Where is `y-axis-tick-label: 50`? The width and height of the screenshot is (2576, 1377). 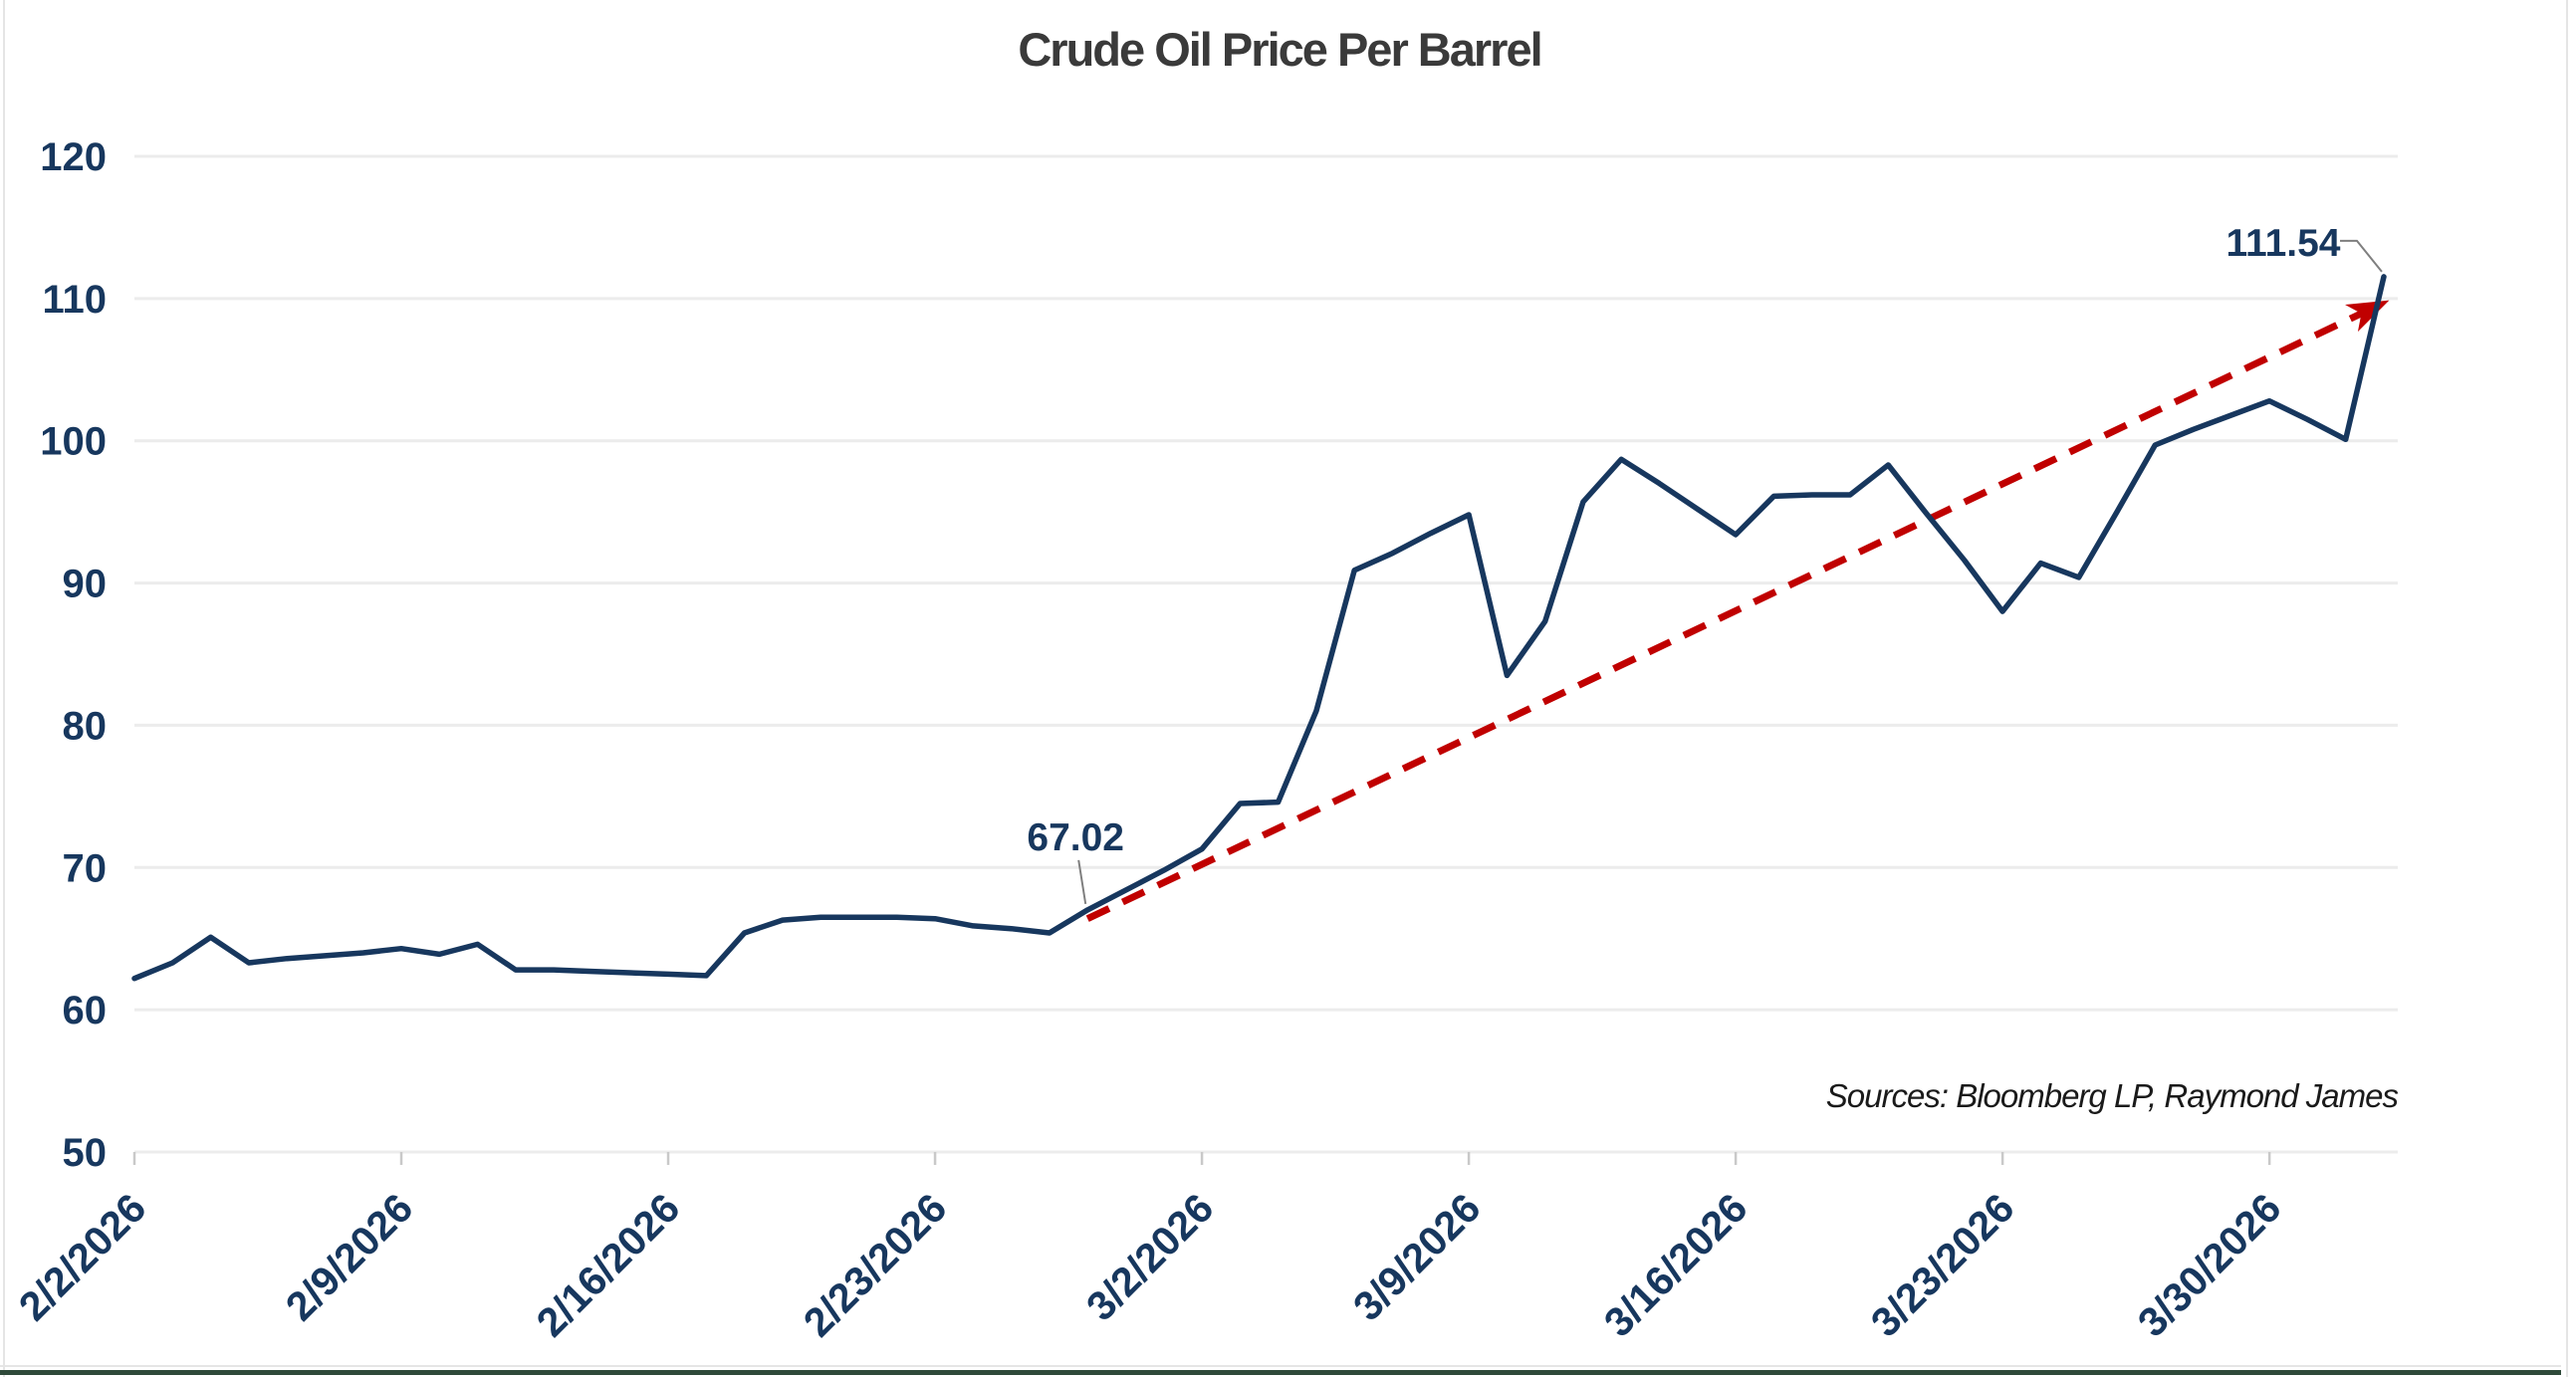 y-axis-tick-label: 50 is located at coordinates (85, 1153).